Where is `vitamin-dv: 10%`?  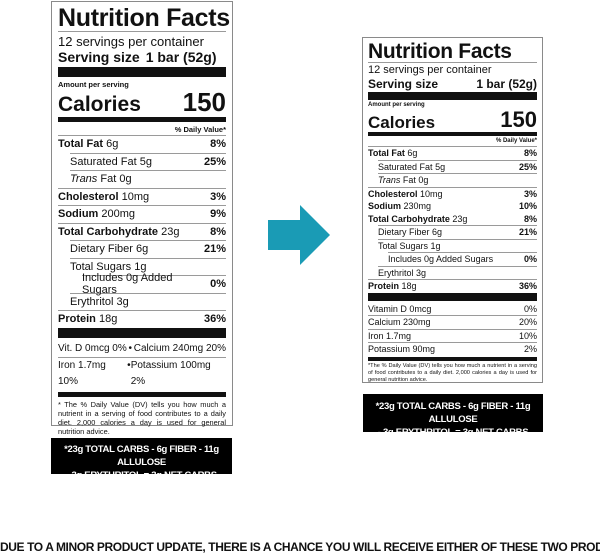 vitamin-dv: 10% is located at coordinates (527, 335).